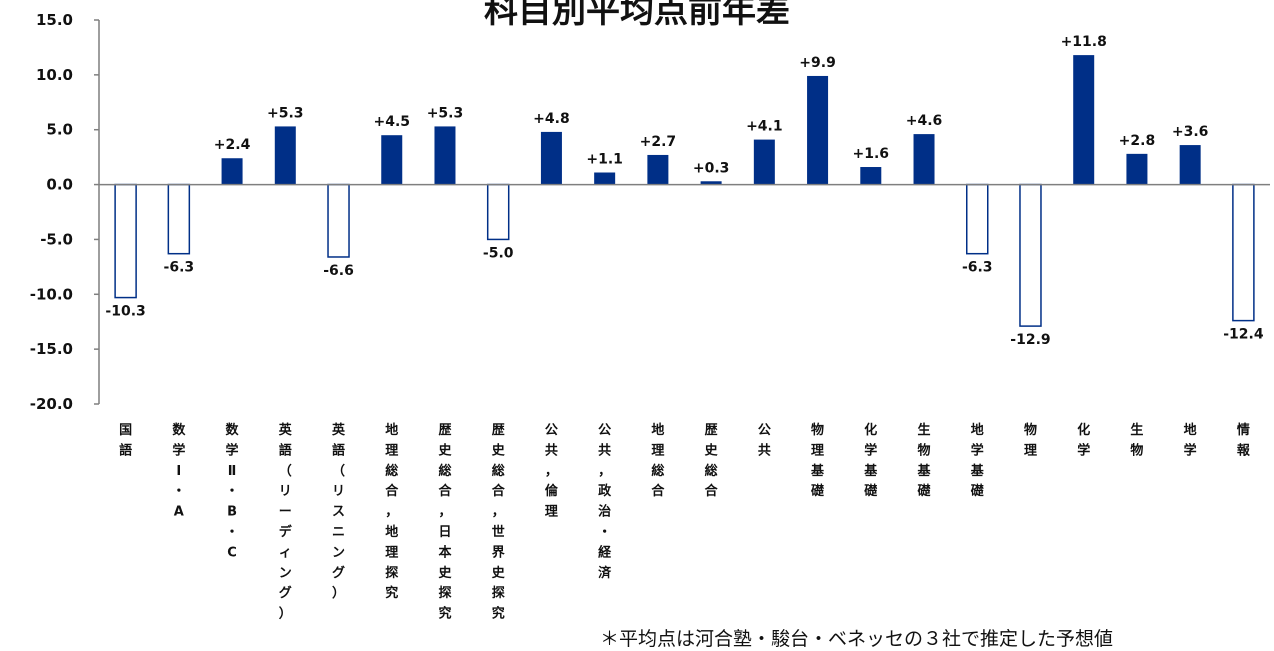 The width and height of the screenshot is (1274, 651). Describe the element at coordinates (605, 502) in the screenshot. I see `category-label: 公共，政治・経済` at that location.